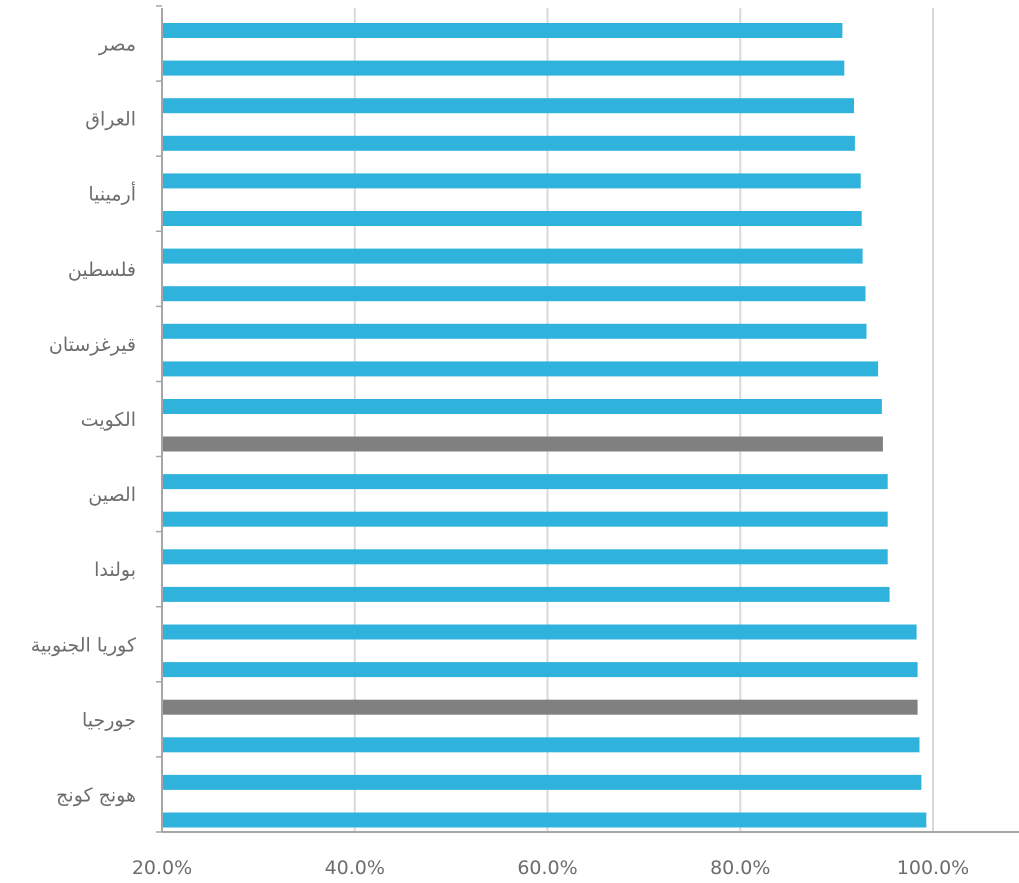 The height and width of the screenshot is (883, 1019). I want to click on category-label: أرمينيا, so click(112, 194).